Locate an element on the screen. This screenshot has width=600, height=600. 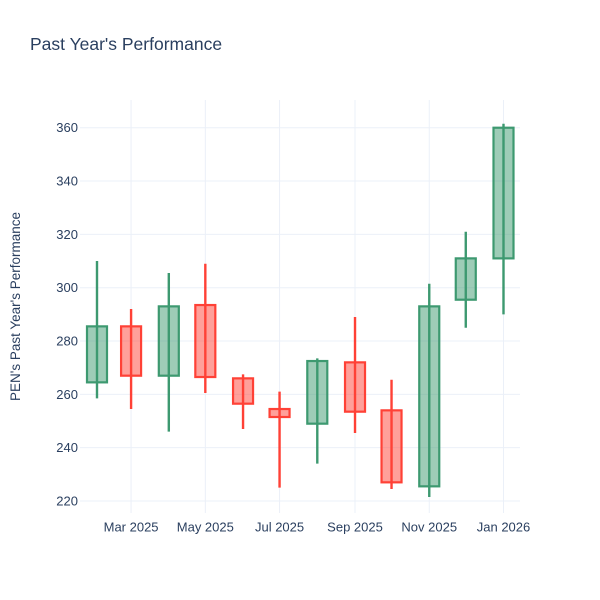
candle-apr-2025 is located at coordinates (168, 352).